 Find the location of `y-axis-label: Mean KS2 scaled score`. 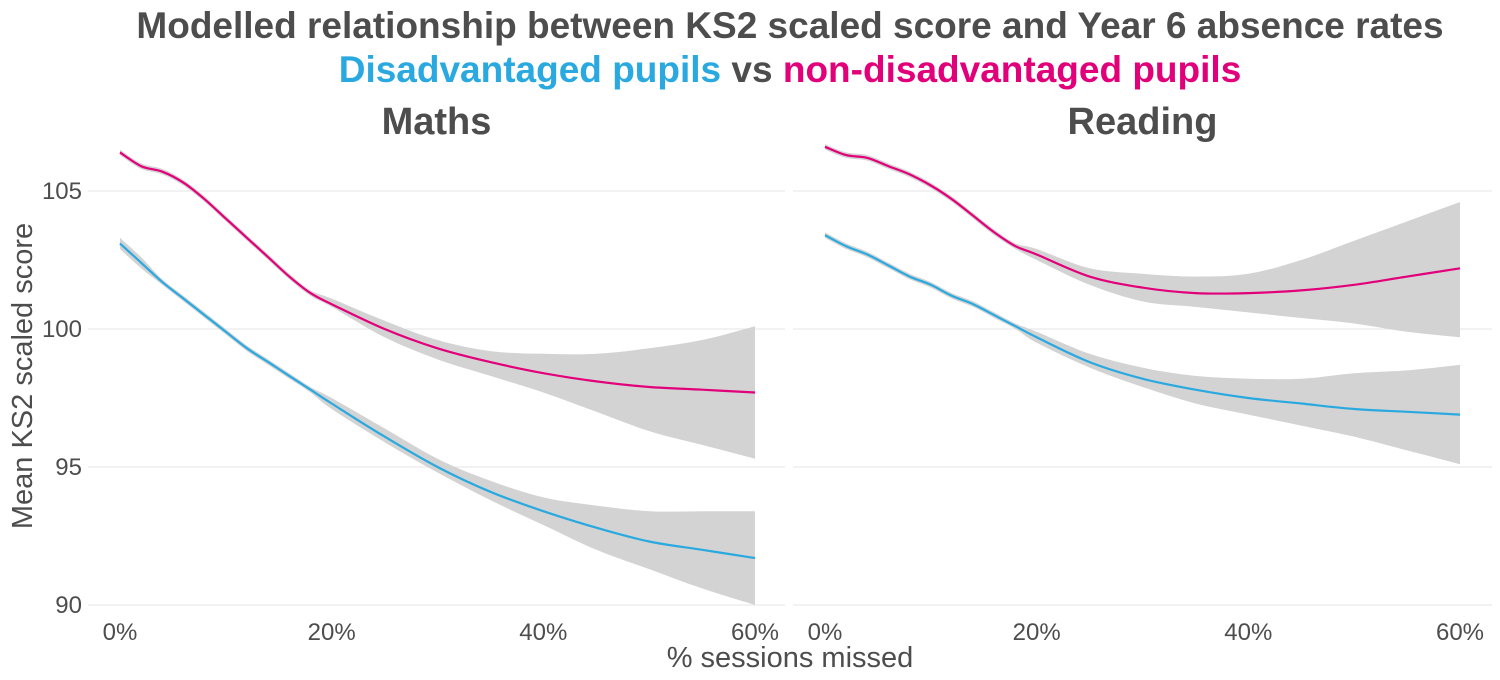

y-axis-label: Mean KS2 scaled score is located at coordinates (23, 376).